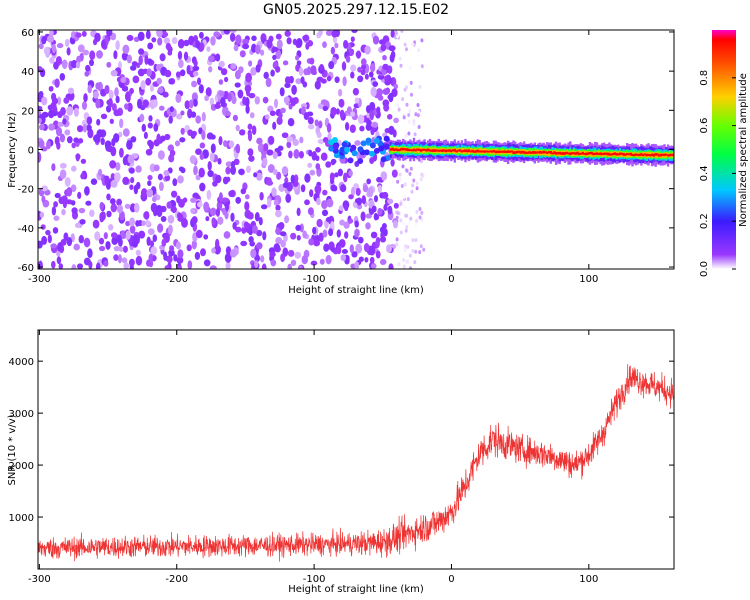 The image size is (750, 600). What do you see at coordinates (451, 279) in the screenshot?
I see `spectrogram-x-tick-label: 0` at bounding box center [451, 279].